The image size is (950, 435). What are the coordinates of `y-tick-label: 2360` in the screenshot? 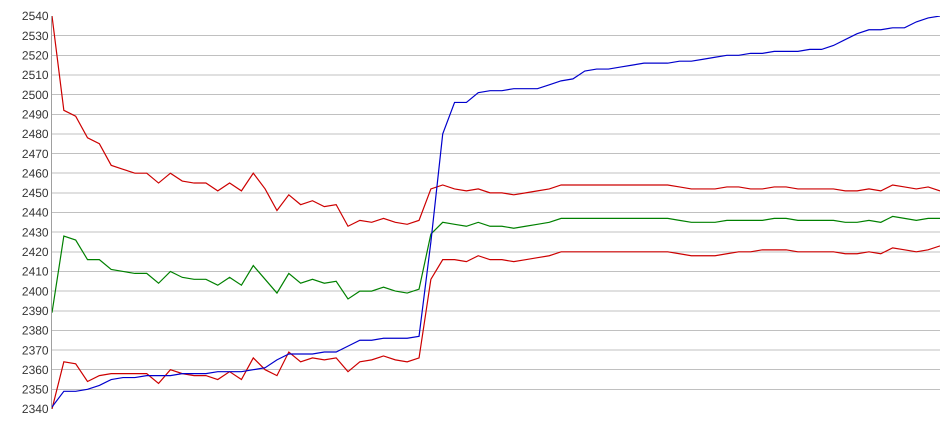 It's located at (35, 369).